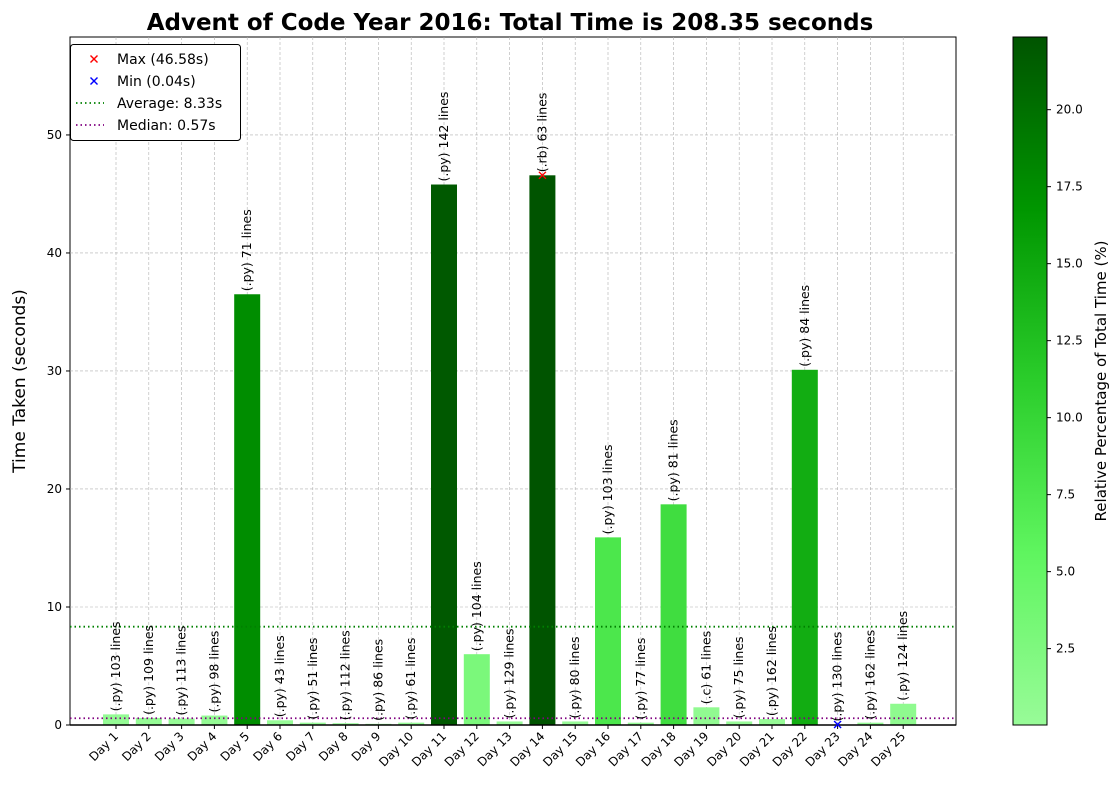 The image size is (1120, 790). What do you see at coordinates (837, 677) in the screenshot?
I see `bar-data-label: (.py) 130 lines` at bounding box center [837, 677].